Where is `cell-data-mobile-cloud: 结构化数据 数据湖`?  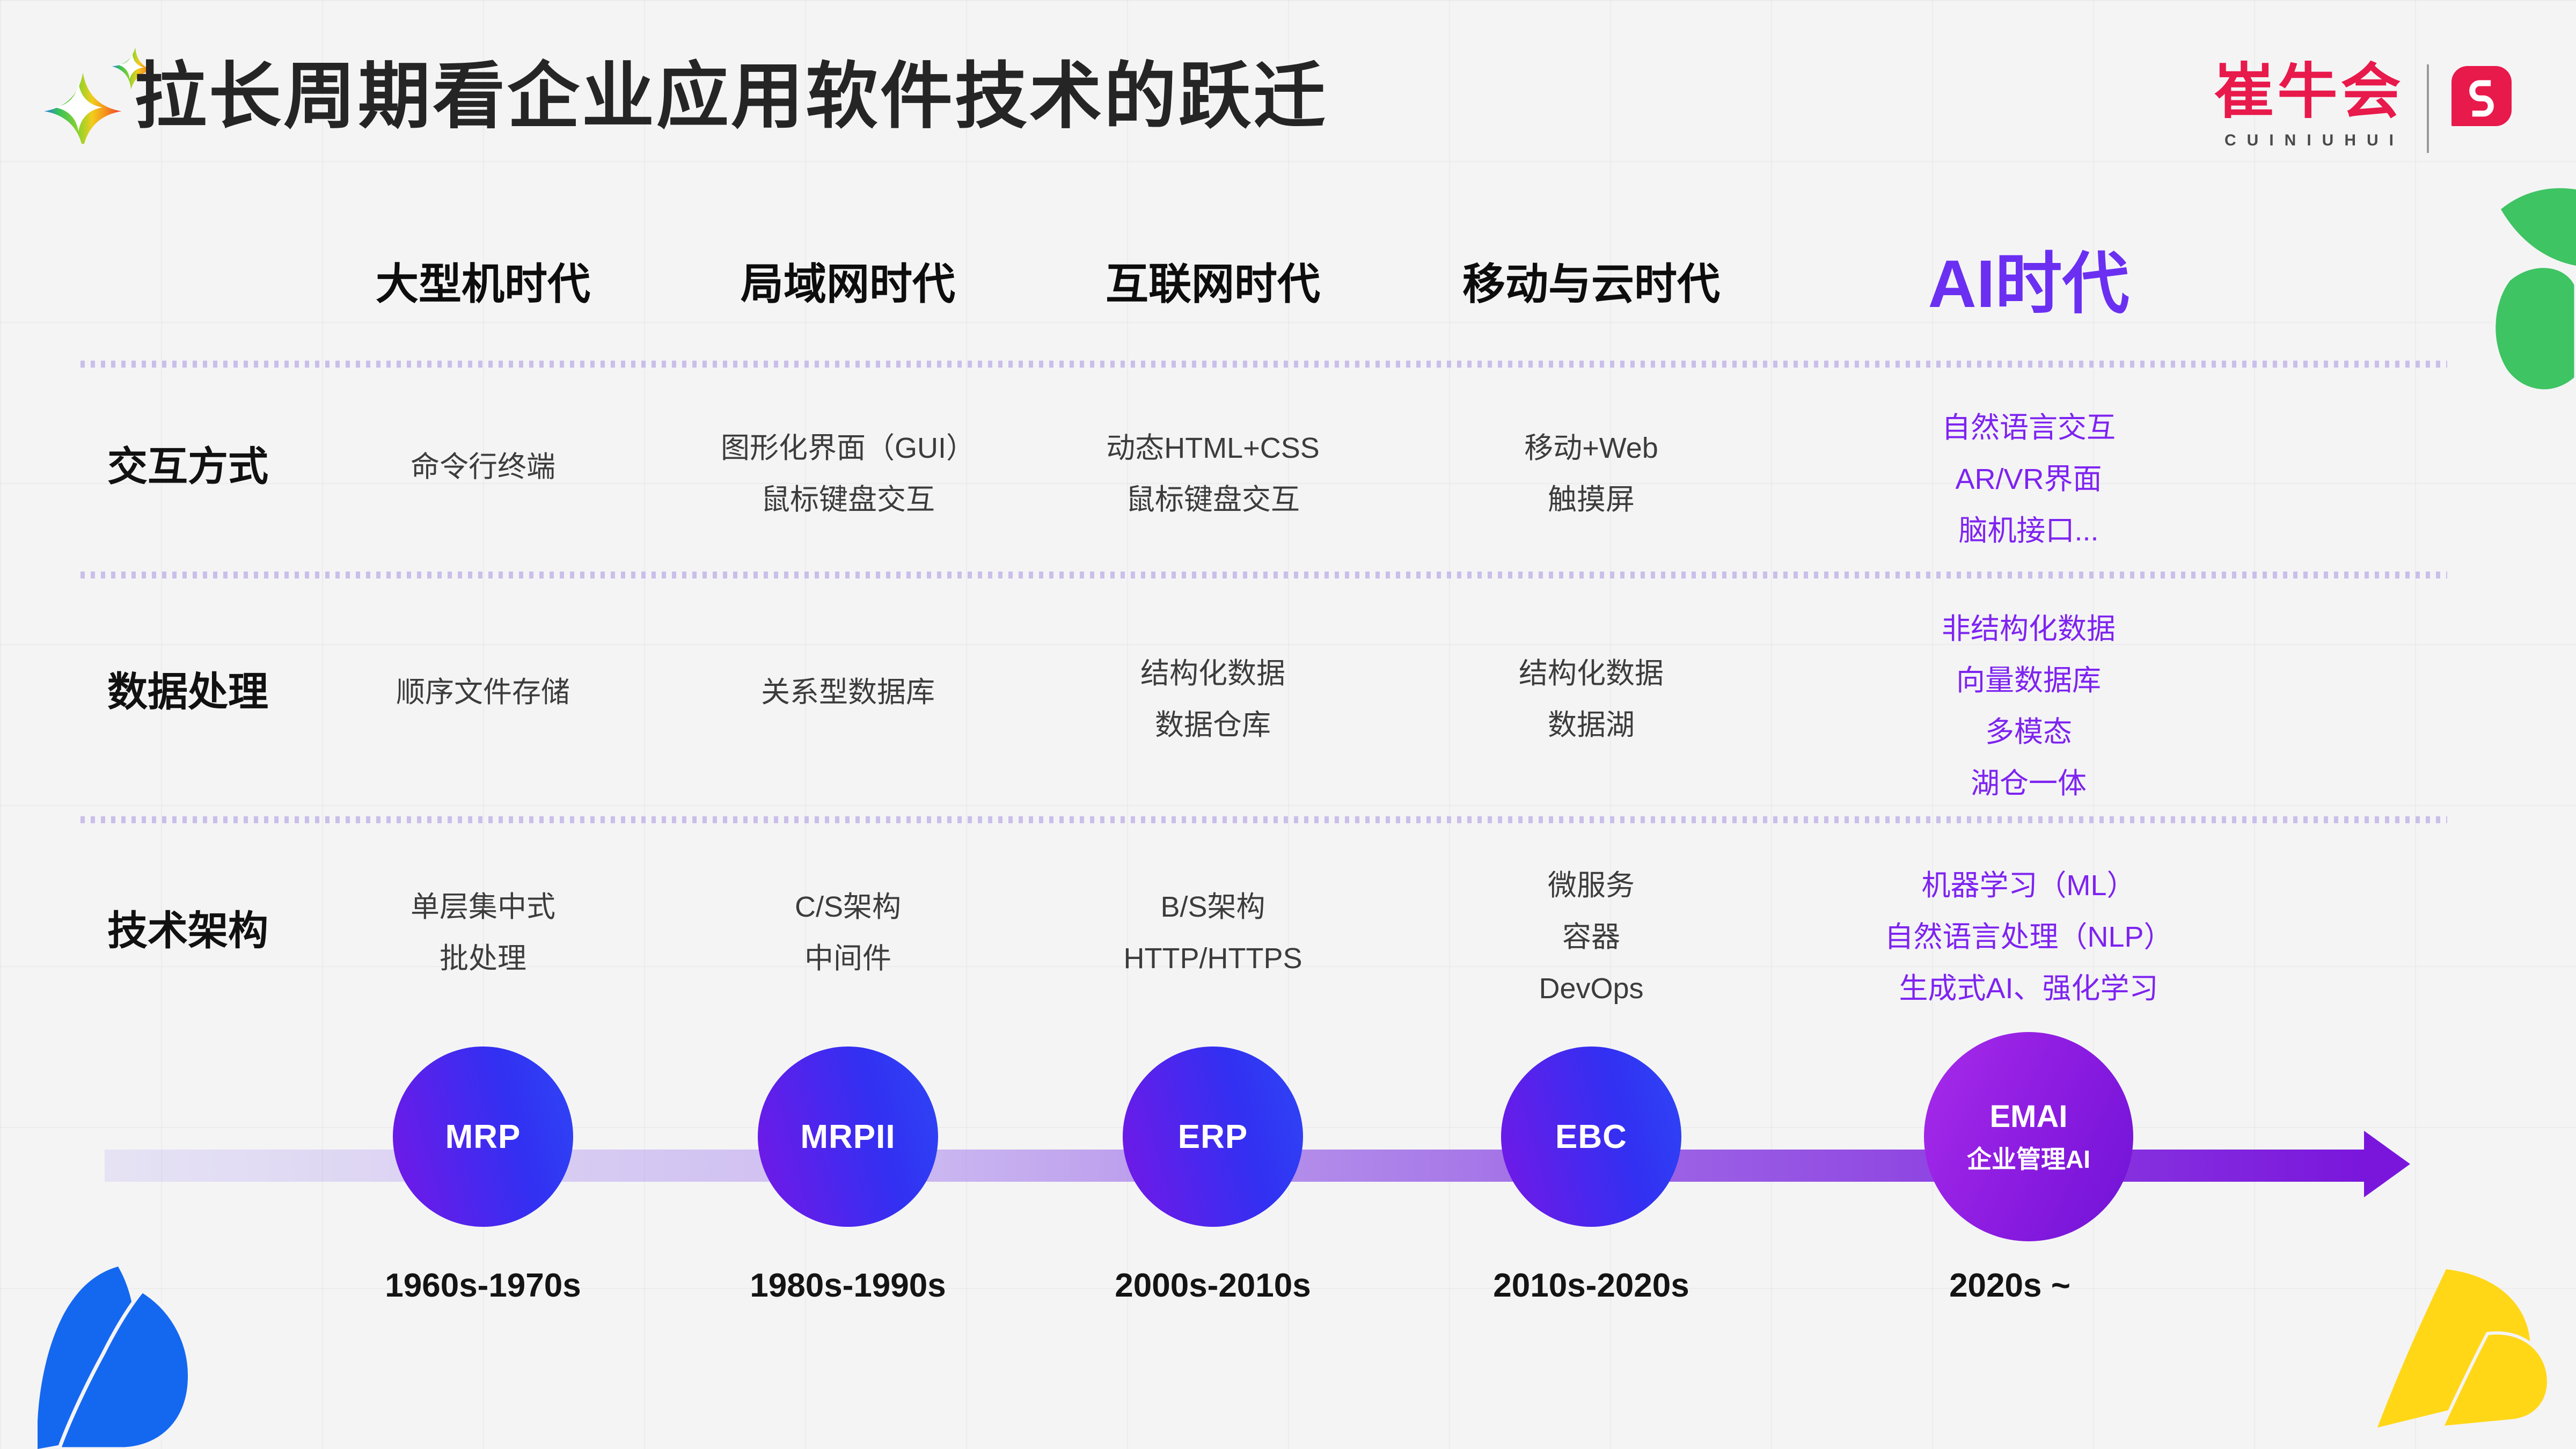
cell-data-mobile-cloud: 结构化数据 数据湖 is located at coordinates (1591, 699).